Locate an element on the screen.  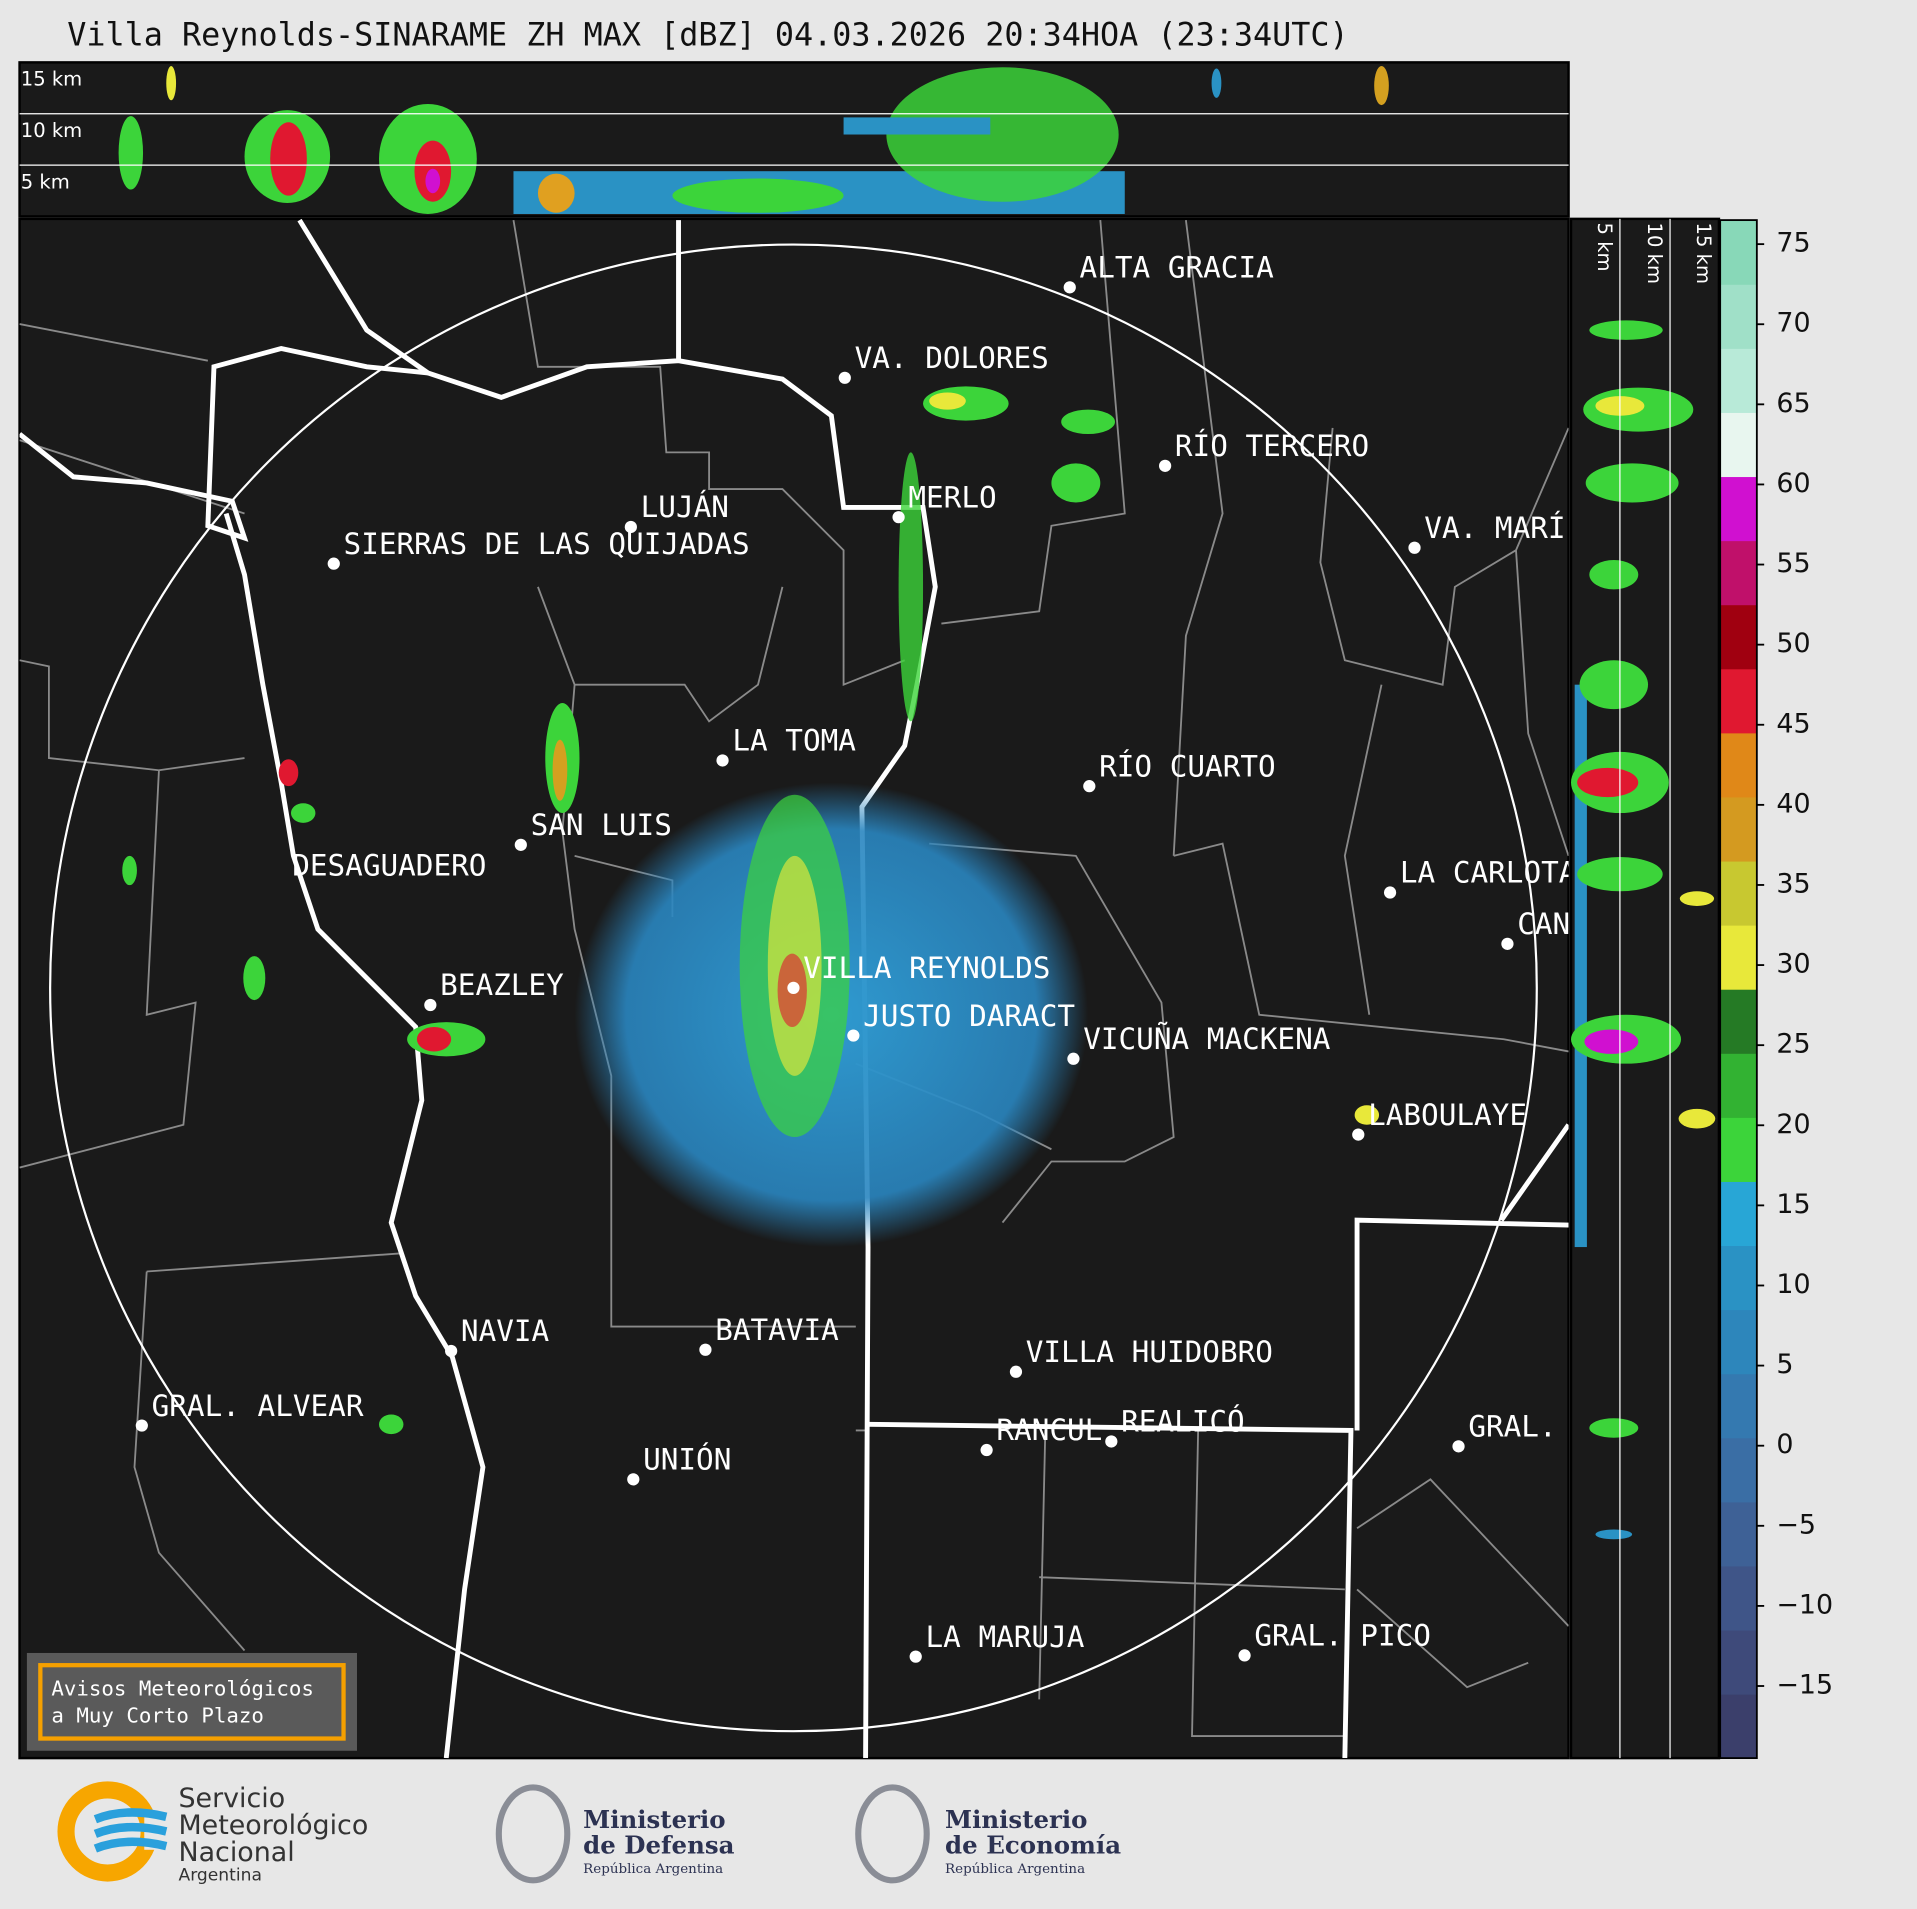
logo-text: Servicio is located at coordinates (231, 1798).